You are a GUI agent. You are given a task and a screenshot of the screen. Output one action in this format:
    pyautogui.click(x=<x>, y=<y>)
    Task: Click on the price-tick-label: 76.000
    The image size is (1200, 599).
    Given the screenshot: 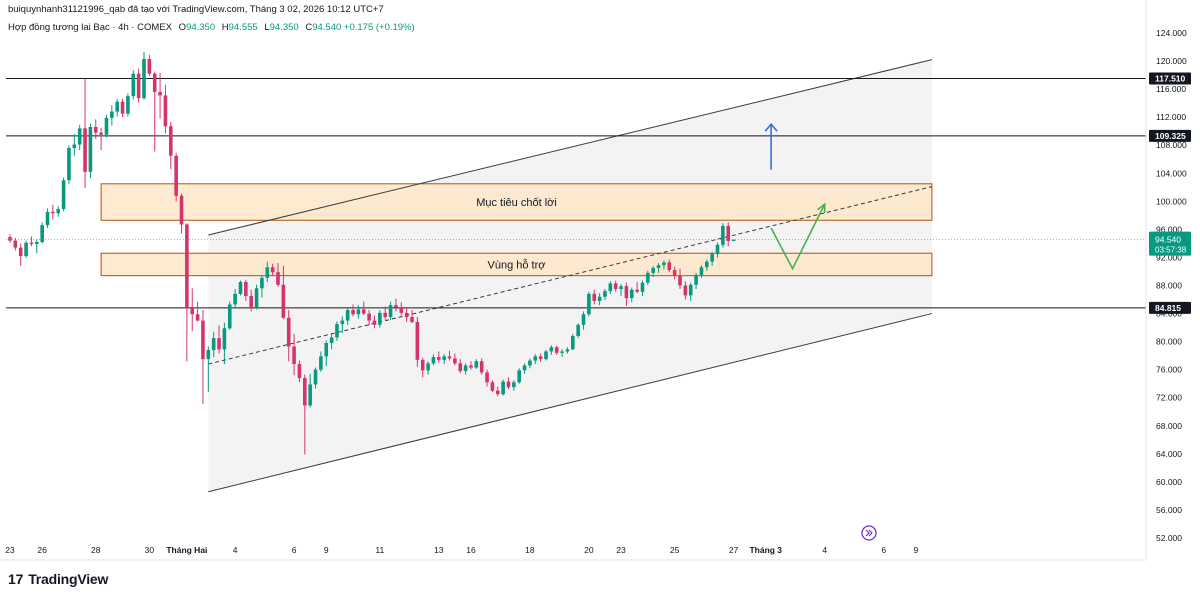 What is the action you would take?
    pyautogui.click(x=1169, y=370)
    